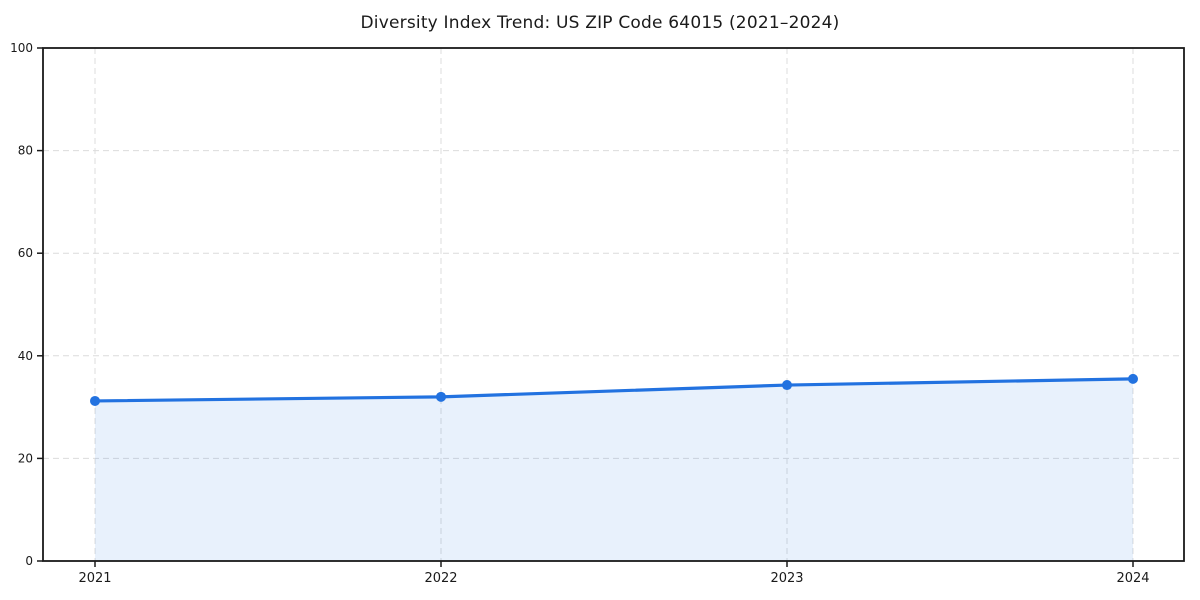  What do you see at coordinates (25, 458) in the screenshot?
I see `y-axis-tick-label: 20` at bounding box center [25, 458].